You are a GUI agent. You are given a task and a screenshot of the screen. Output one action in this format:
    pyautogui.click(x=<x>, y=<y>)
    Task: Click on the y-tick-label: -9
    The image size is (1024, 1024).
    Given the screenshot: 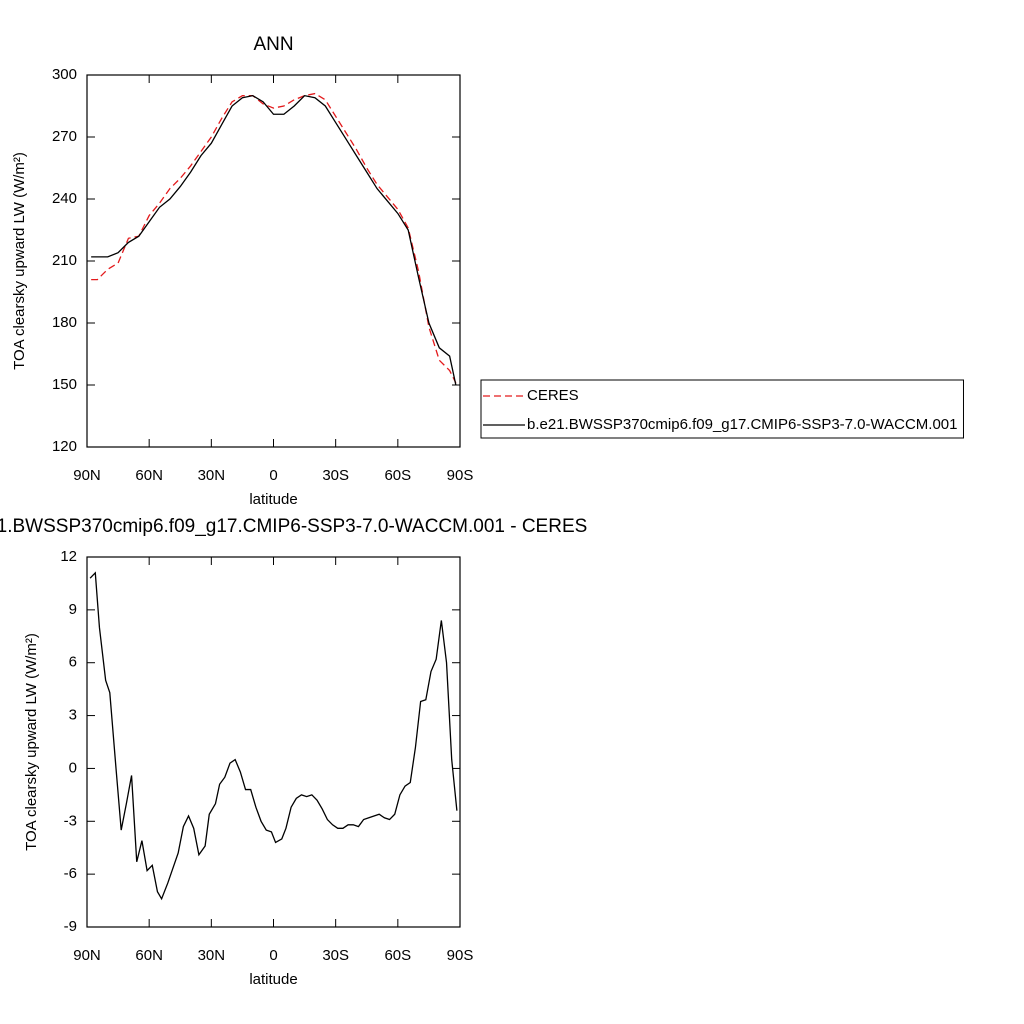 What is the action you would take?
    pyautogui.click(x=70, y=926)
    